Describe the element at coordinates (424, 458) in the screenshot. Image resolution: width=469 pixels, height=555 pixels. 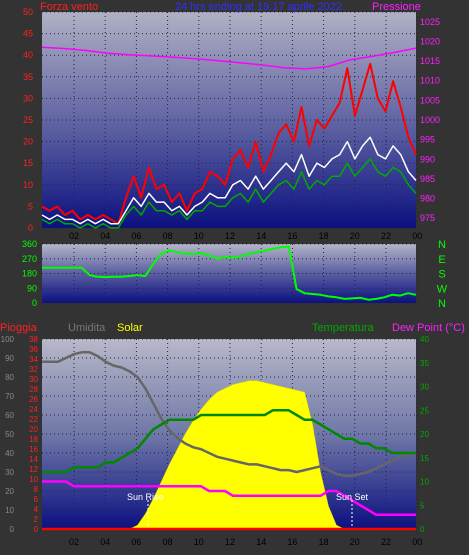
I see `temperature-tick-label: 15` at that location.